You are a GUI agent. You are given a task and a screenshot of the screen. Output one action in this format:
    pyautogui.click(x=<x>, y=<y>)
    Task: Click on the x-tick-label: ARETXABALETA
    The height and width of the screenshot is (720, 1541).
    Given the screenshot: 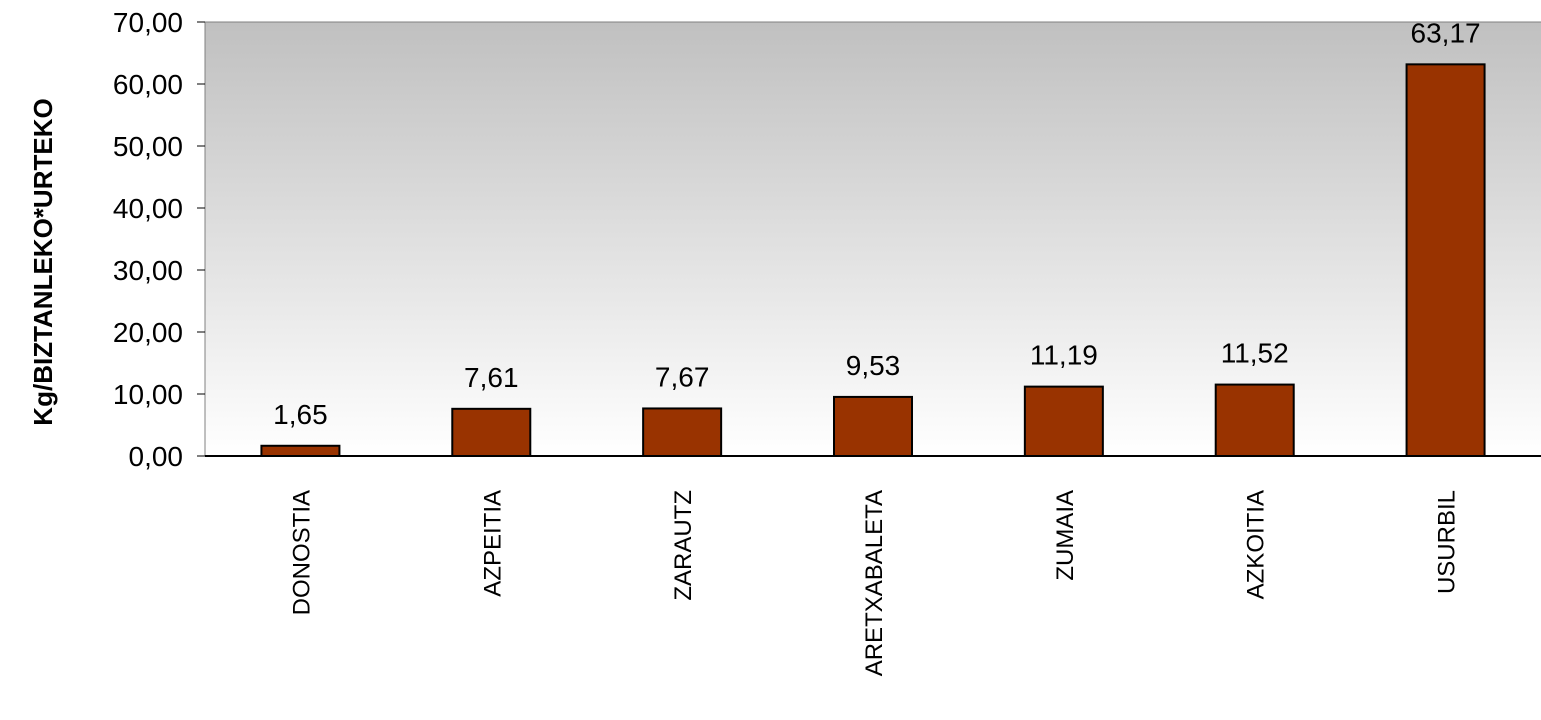 What is the action you would take?
    pyautogui.click(x=874, y=583)
    